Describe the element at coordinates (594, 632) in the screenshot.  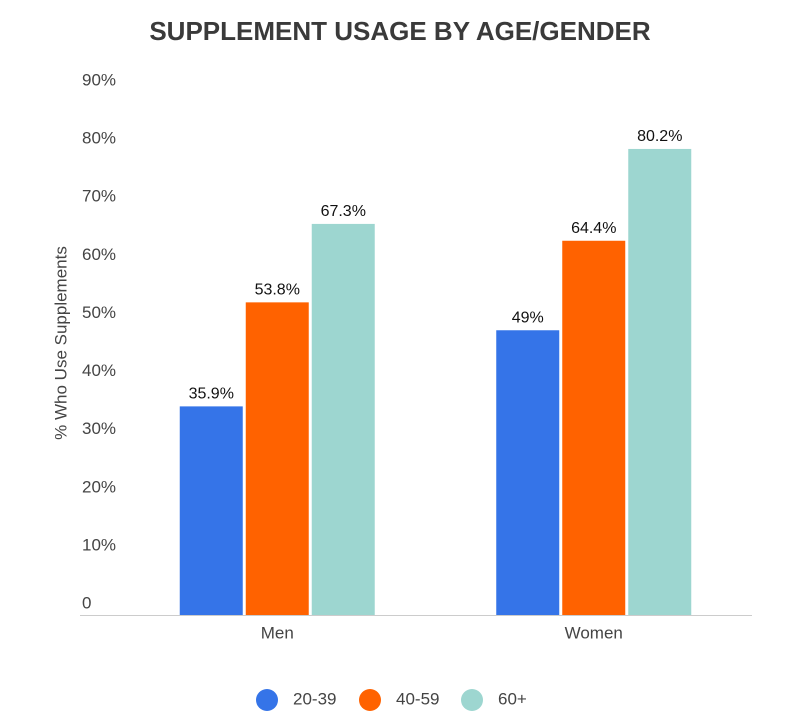
I see `x-tick-label: Women` at that location.